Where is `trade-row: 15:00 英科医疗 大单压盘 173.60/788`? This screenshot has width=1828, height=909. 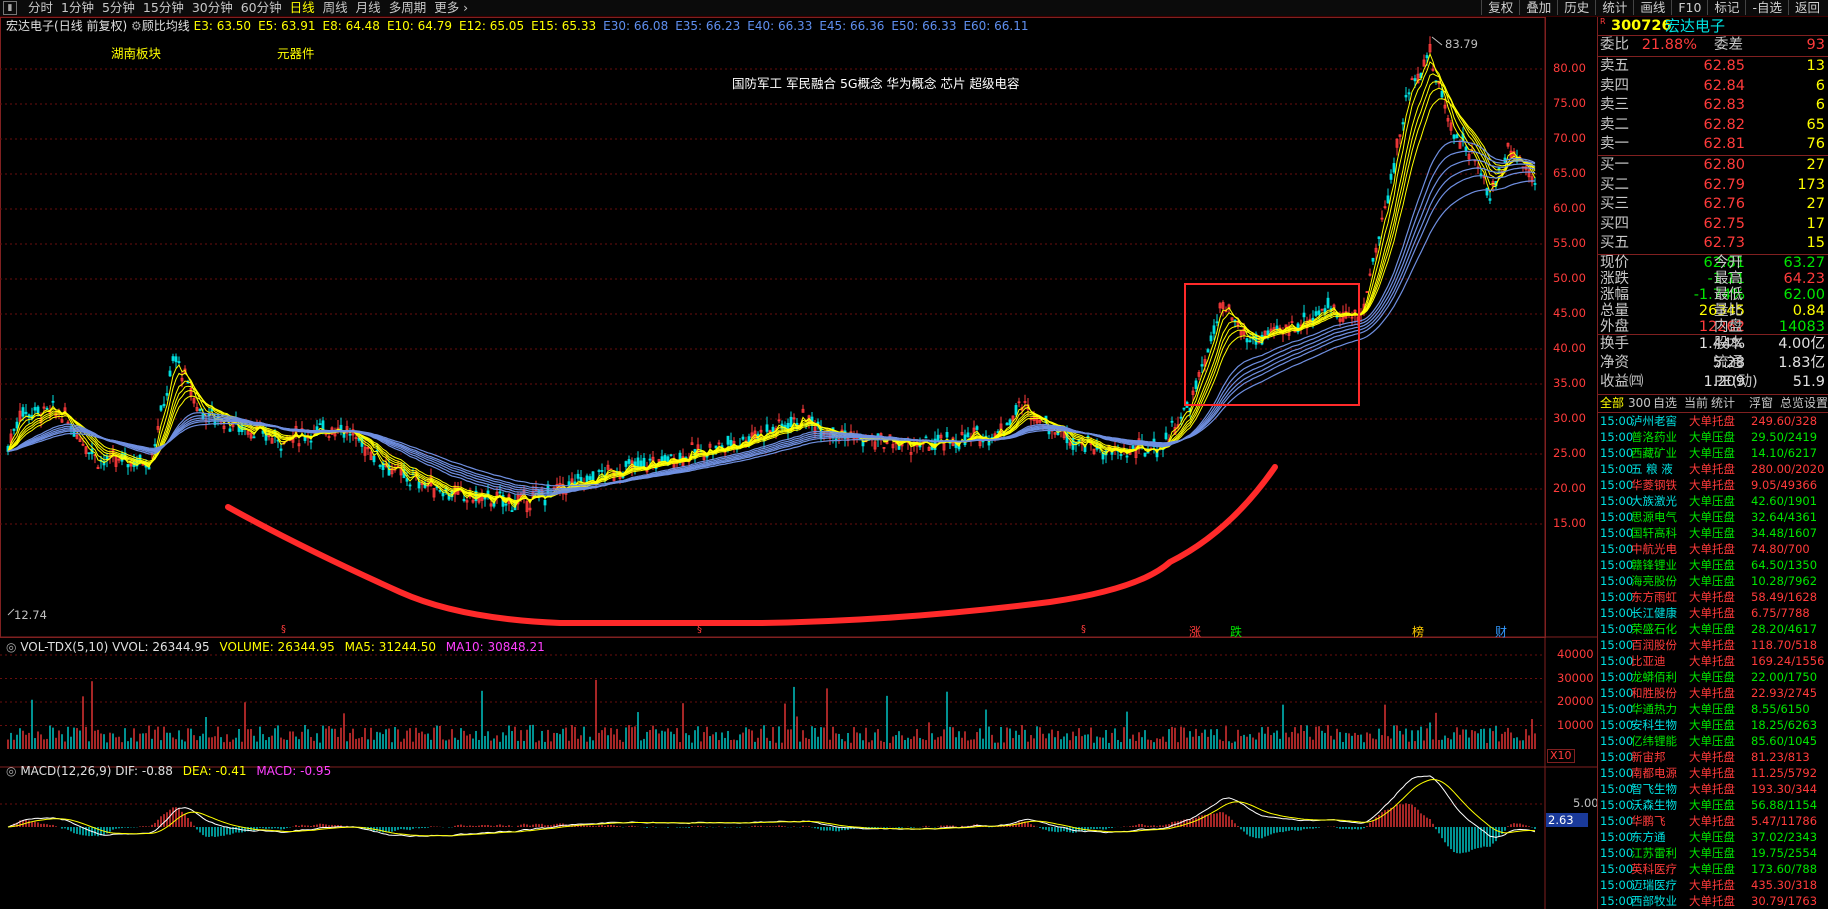
trade-row: 15:00 英科医疗 大单压盘 173.60/788 is located at coordinates (1713, 869).